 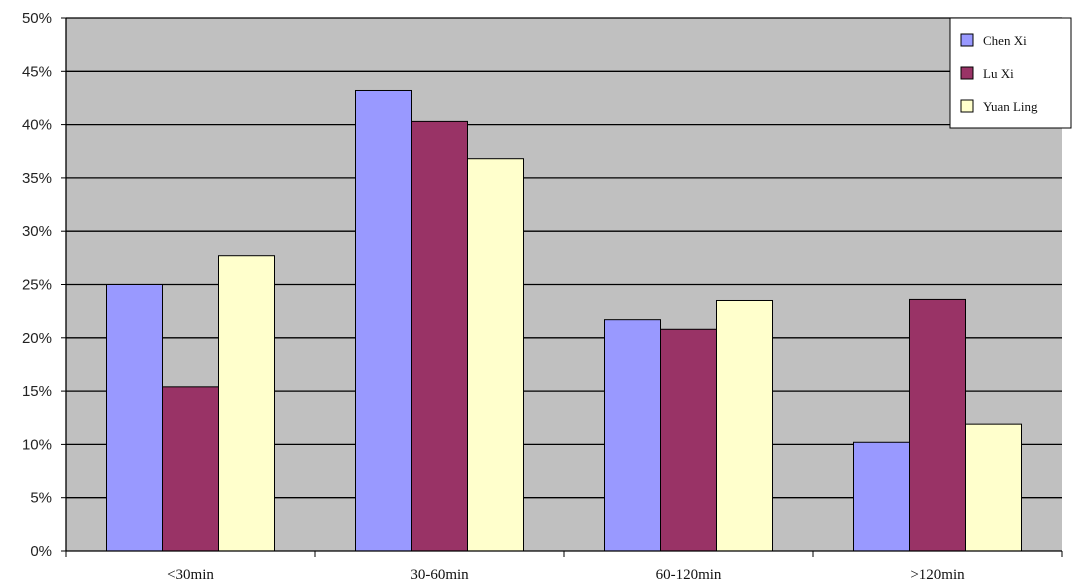 I want to click on legend-label-yuan-ling: Yuan Ling, so click(x=1010, y=106).